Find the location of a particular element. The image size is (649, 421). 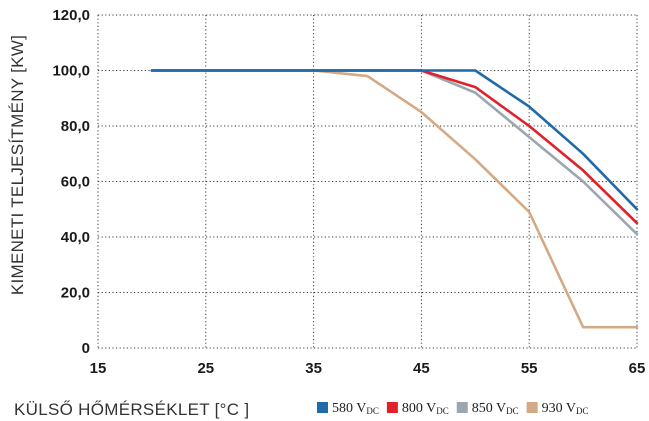

y-axis-title: KIMENETI TELJESÍTMÉNY [KW] is located at coordinates (17, 165).